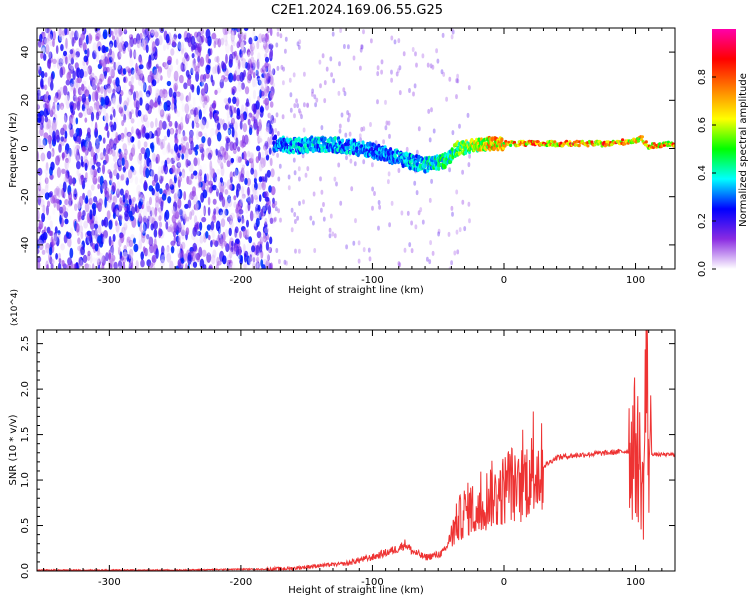 The image size is (750, 600). What do you see at coordinates (25, 571) in the screenshot?
I see `snr-y-tick-label: 0.0` at bounding box center [25, 571].